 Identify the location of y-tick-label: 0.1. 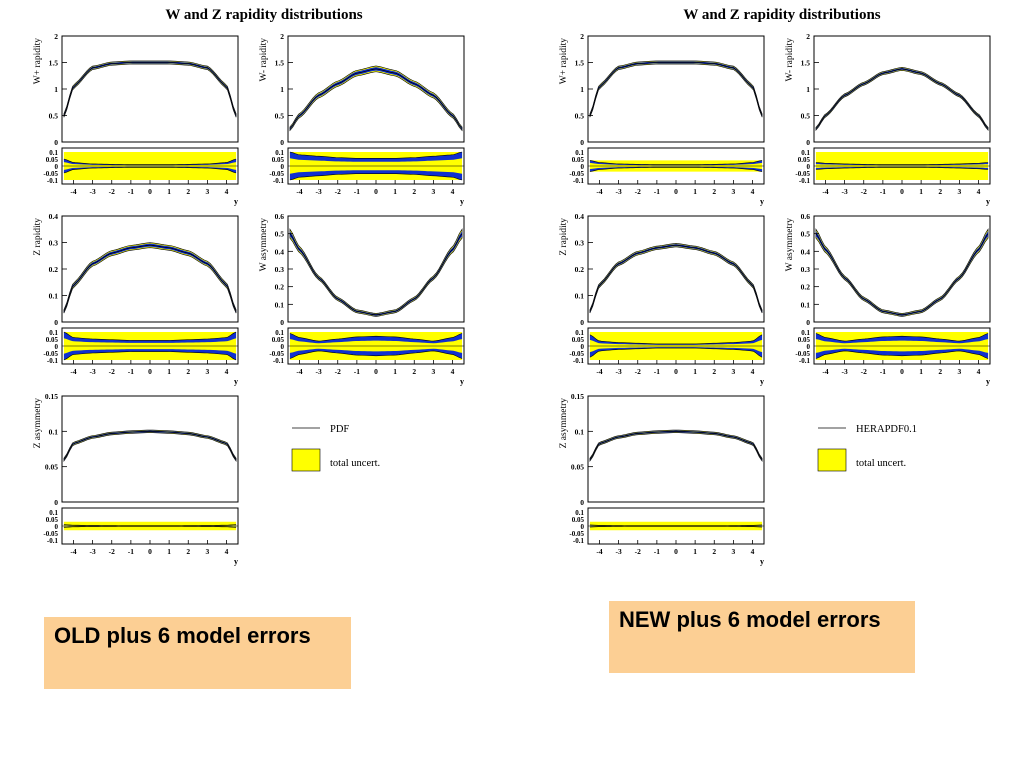
(806, 304).